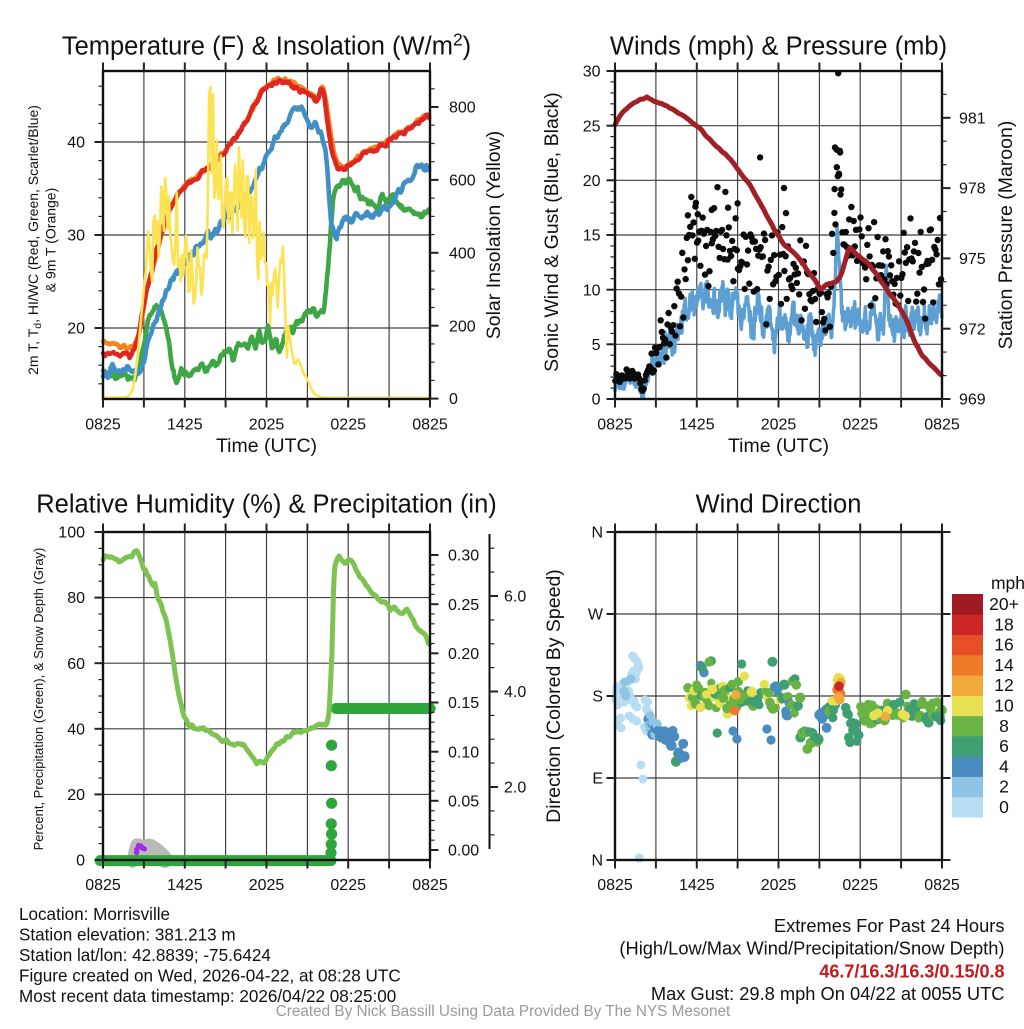 This screenshot has width=1024, height=1029. Describe the element at coordinates (463, 851) in the screenshot. I see `svg-text: 0.00` at that location.